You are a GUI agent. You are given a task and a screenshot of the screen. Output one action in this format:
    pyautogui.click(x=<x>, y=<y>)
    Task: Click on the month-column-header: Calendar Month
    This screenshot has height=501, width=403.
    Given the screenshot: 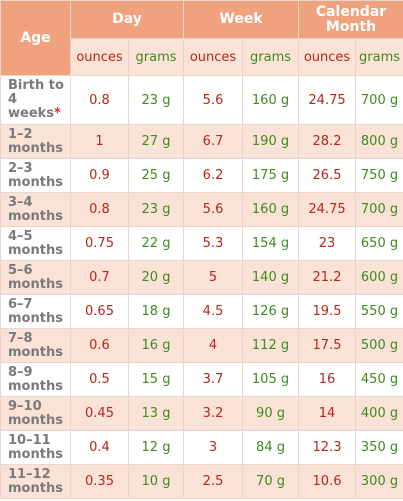 What is the action you would take?
    pyautogui.click(x=350, y=19)
    